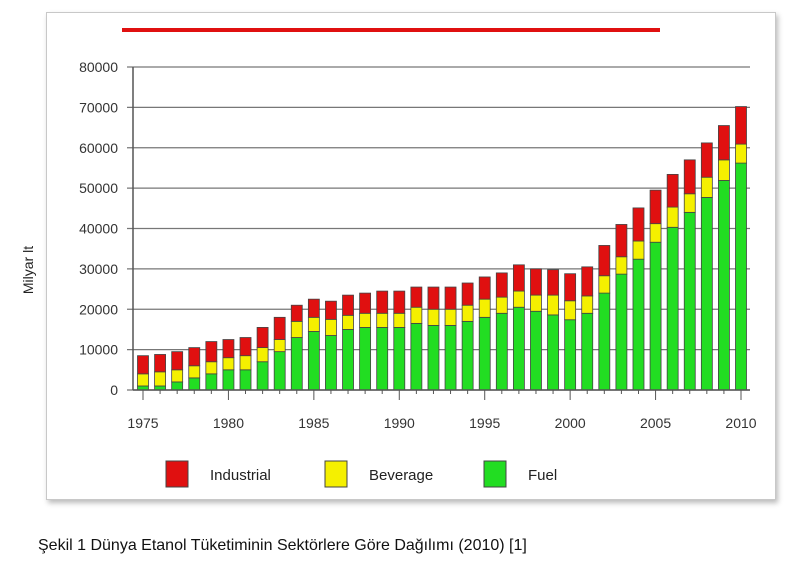 Image resolution: width=800 pixels, height=577 pixels. What do you see at coordinates (587, 281) in the screenshot?
I see `bar-industrial-2001` at bounding box center [587, 281].